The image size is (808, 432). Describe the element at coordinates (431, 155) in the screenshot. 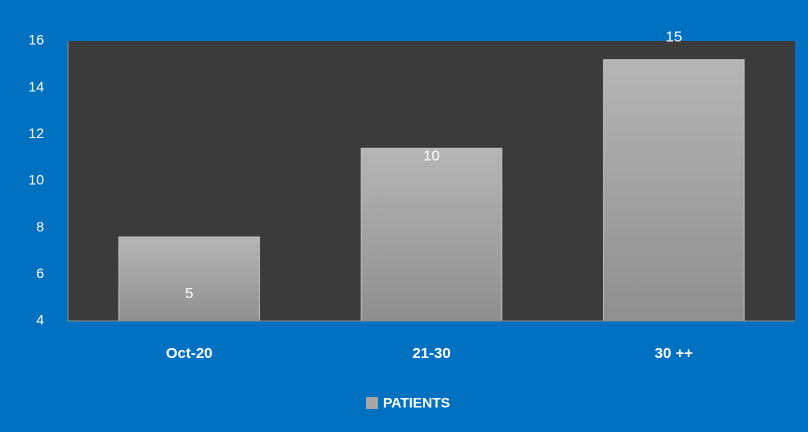

I see `data-label: 10` at that location.